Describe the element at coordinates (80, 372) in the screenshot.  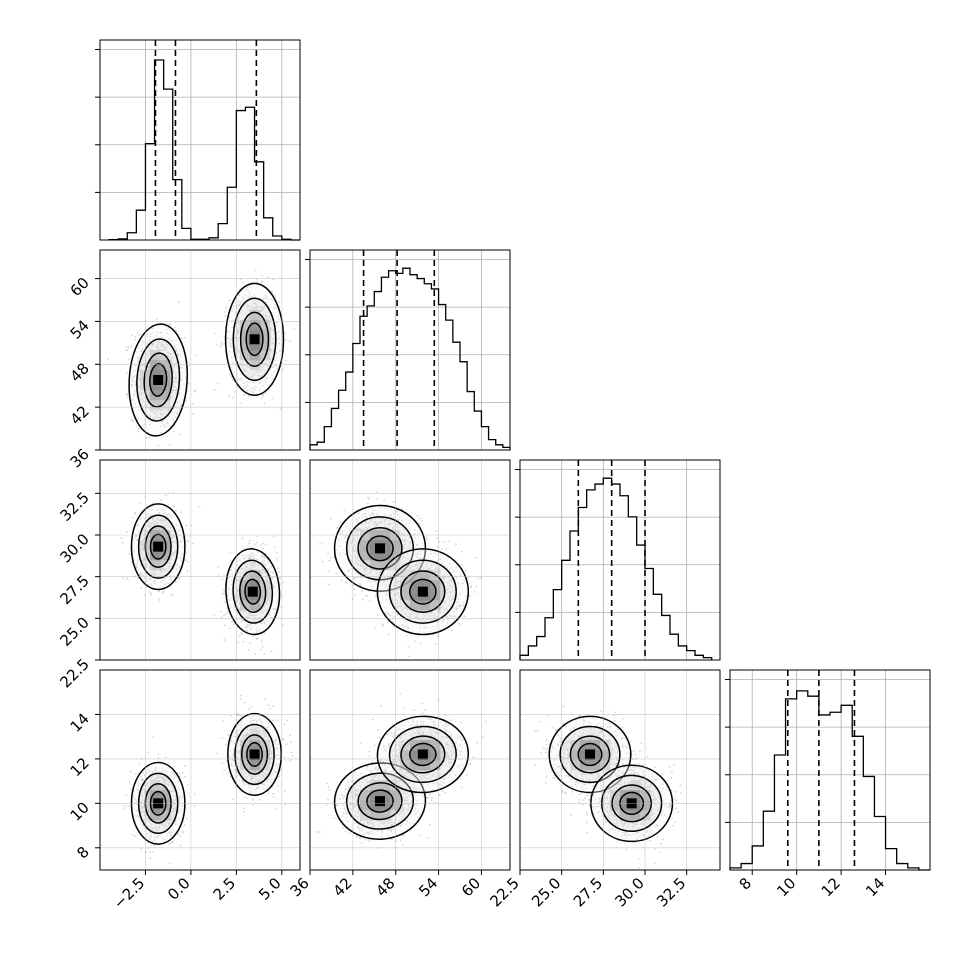
I see `y-tick-label: 48` at that location.